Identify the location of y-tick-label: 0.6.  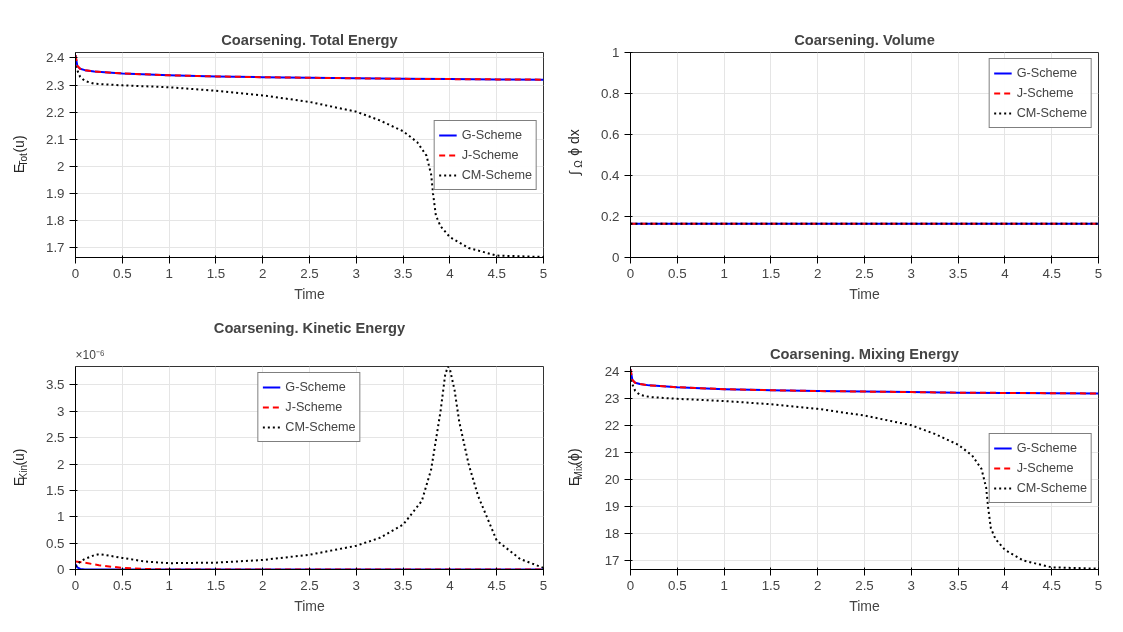
(610, 134).